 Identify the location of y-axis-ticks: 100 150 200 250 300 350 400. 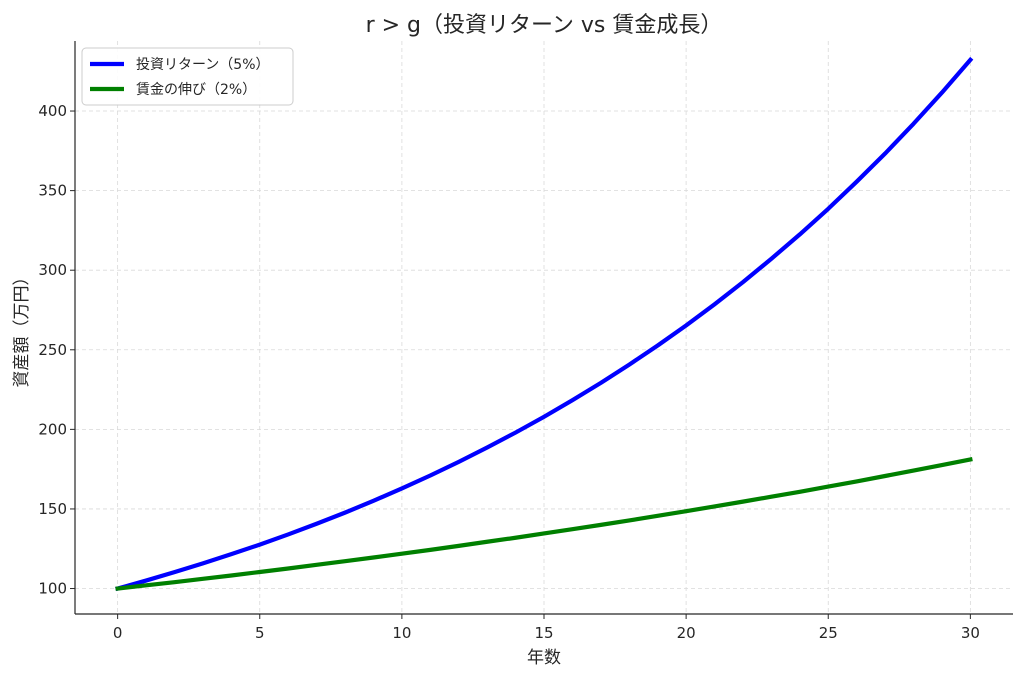
(56, 350).